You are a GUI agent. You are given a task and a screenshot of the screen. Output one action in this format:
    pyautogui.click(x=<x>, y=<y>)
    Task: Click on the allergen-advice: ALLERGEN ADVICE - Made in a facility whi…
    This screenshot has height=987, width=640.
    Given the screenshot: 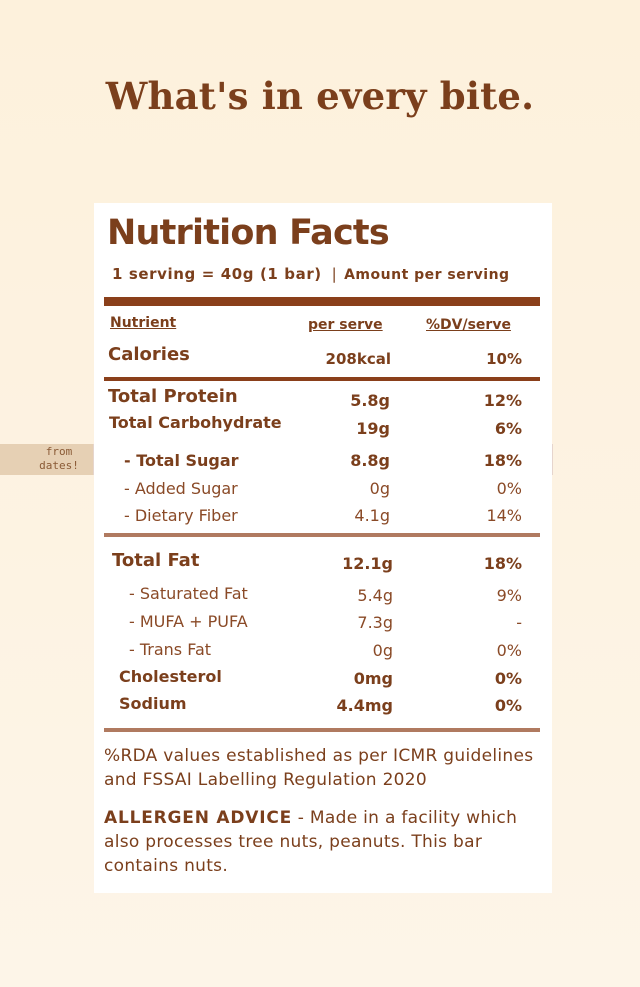 What is the action you would take?
    pyautogui.click(x=324, y=842)
    